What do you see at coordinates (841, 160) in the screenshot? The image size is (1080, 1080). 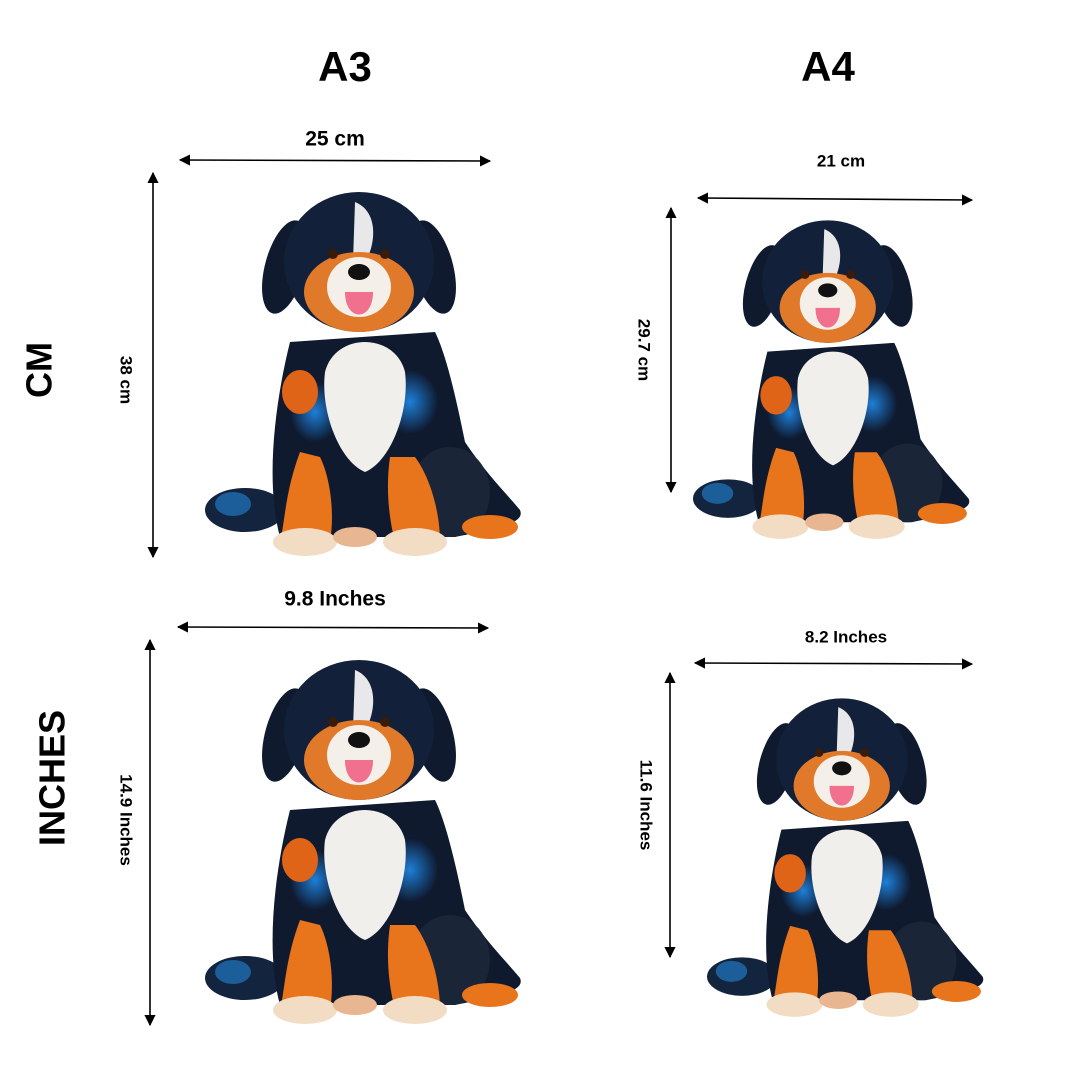 I see `width-label: 21 cm` at bounding box center [841, 160].